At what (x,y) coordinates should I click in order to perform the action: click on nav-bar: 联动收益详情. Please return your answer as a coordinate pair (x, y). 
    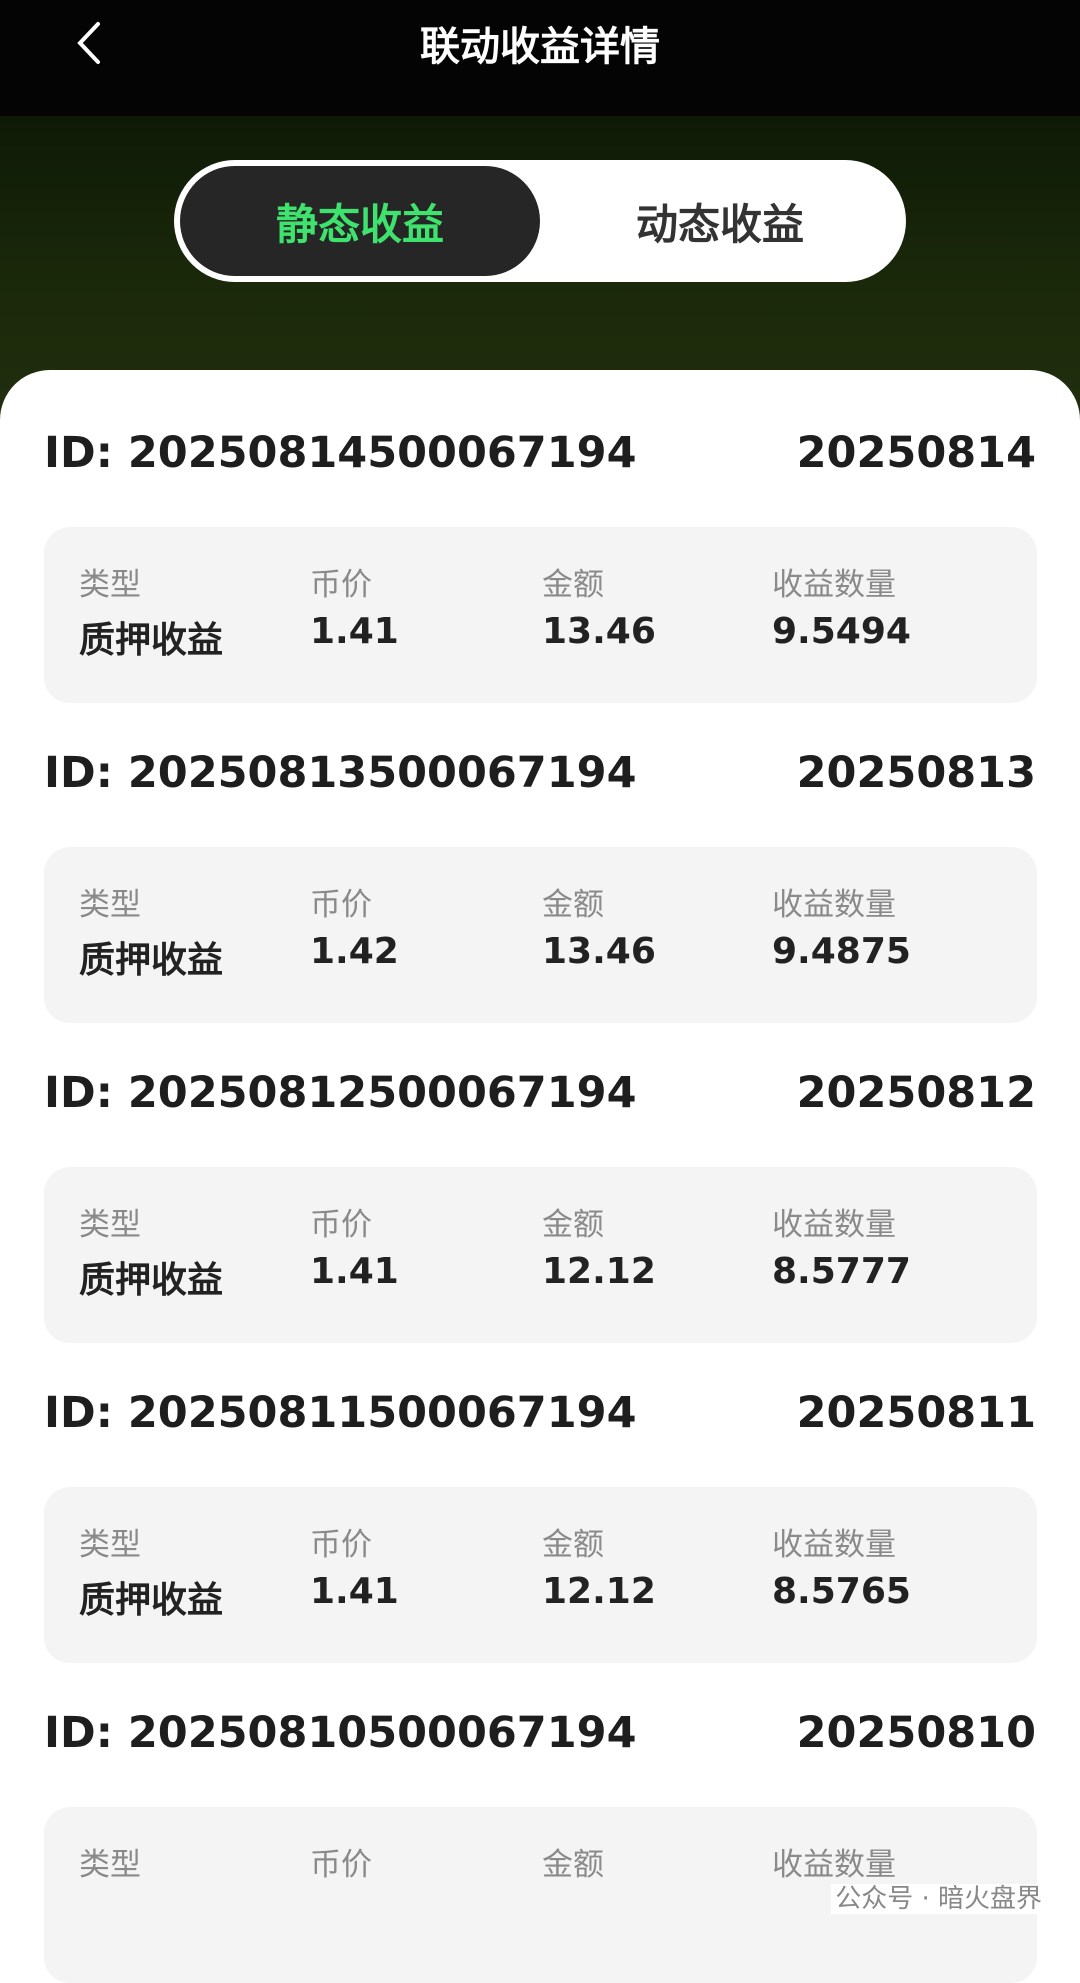
    Looking at the image, I should click on (540, 58).